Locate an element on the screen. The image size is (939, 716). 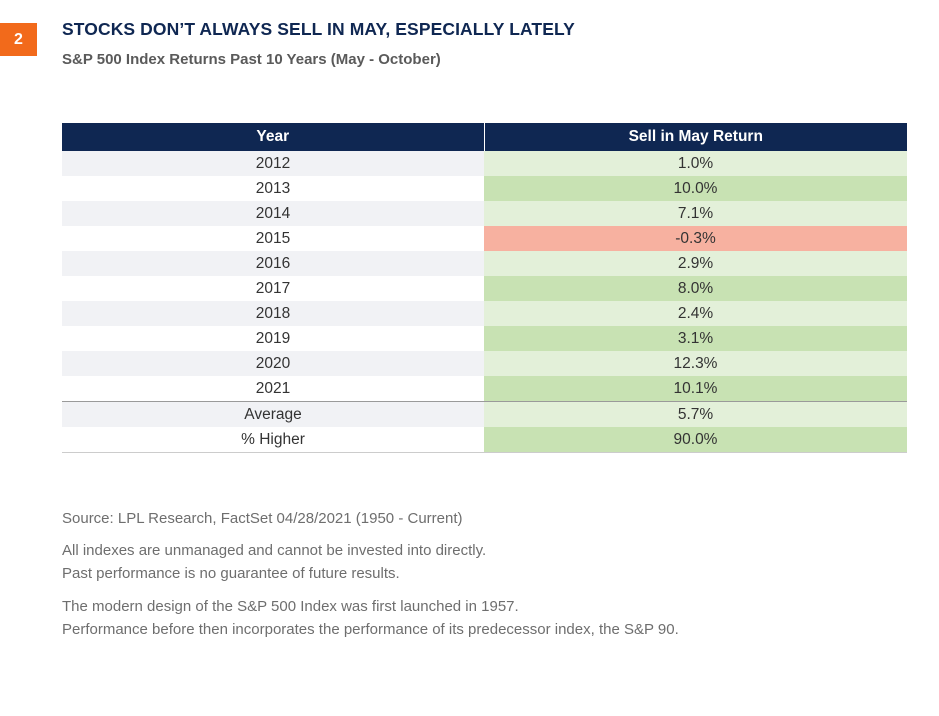
year-cell: 2019 is located at coordinates (273, 338).